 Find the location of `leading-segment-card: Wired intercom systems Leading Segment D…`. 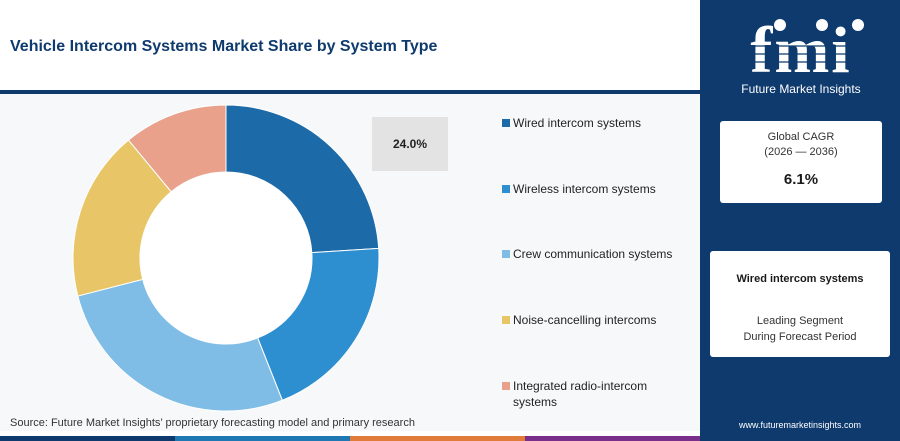

leading-segment-card: Wired intercom systems Leading Segment D… is located at coordinates (800, 304).